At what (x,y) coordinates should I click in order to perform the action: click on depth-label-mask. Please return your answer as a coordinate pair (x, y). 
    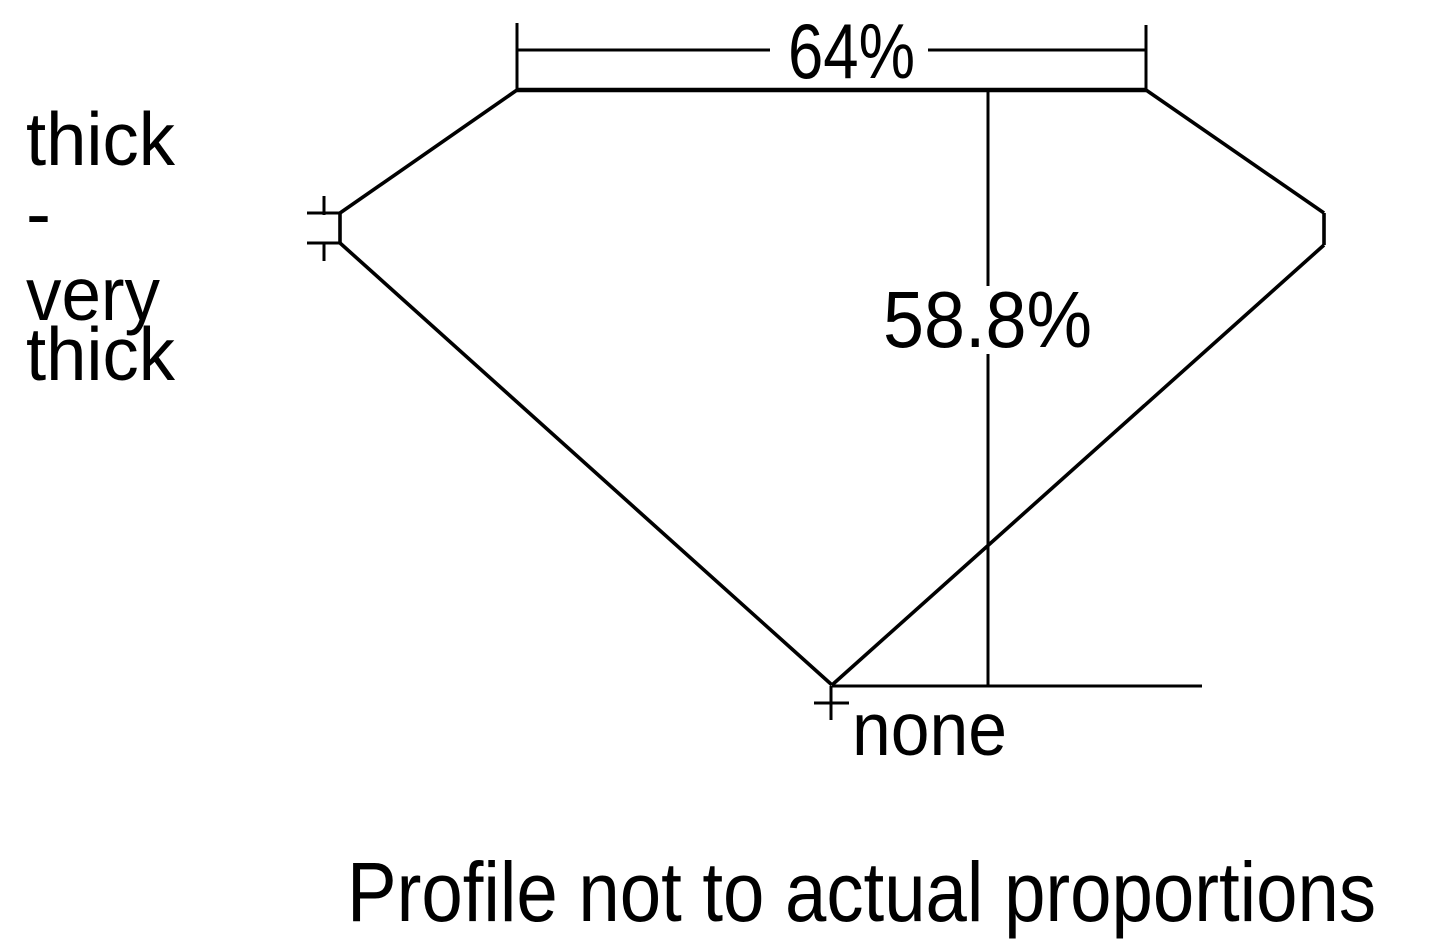
    Looking at the image, I should click on (987, 320).